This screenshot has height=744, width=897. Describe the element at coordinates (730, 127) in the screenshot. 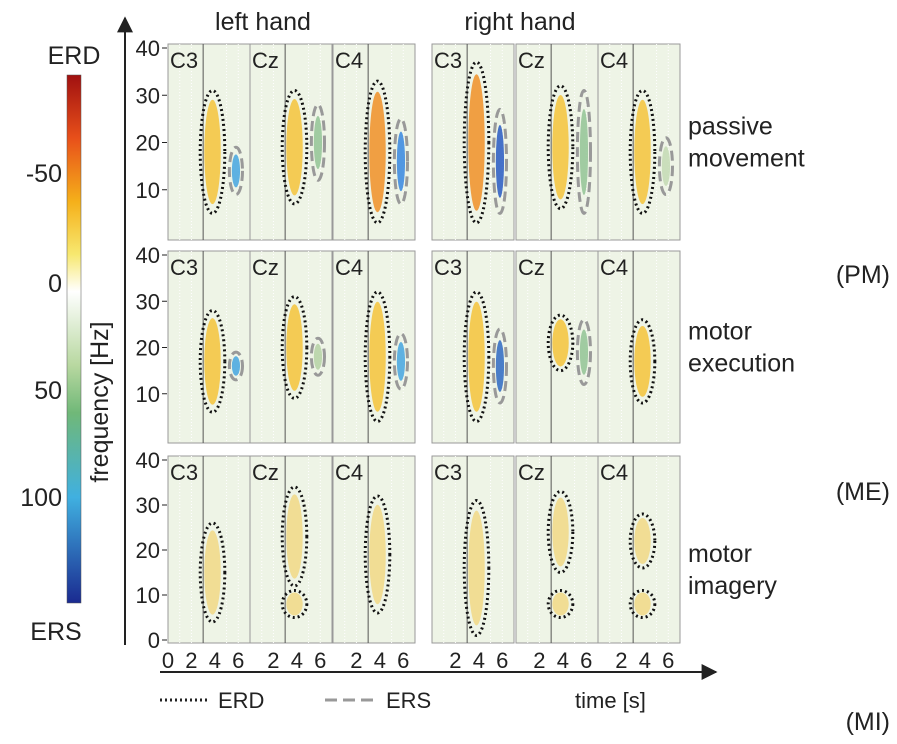

I see `row-label: passive` at that location.